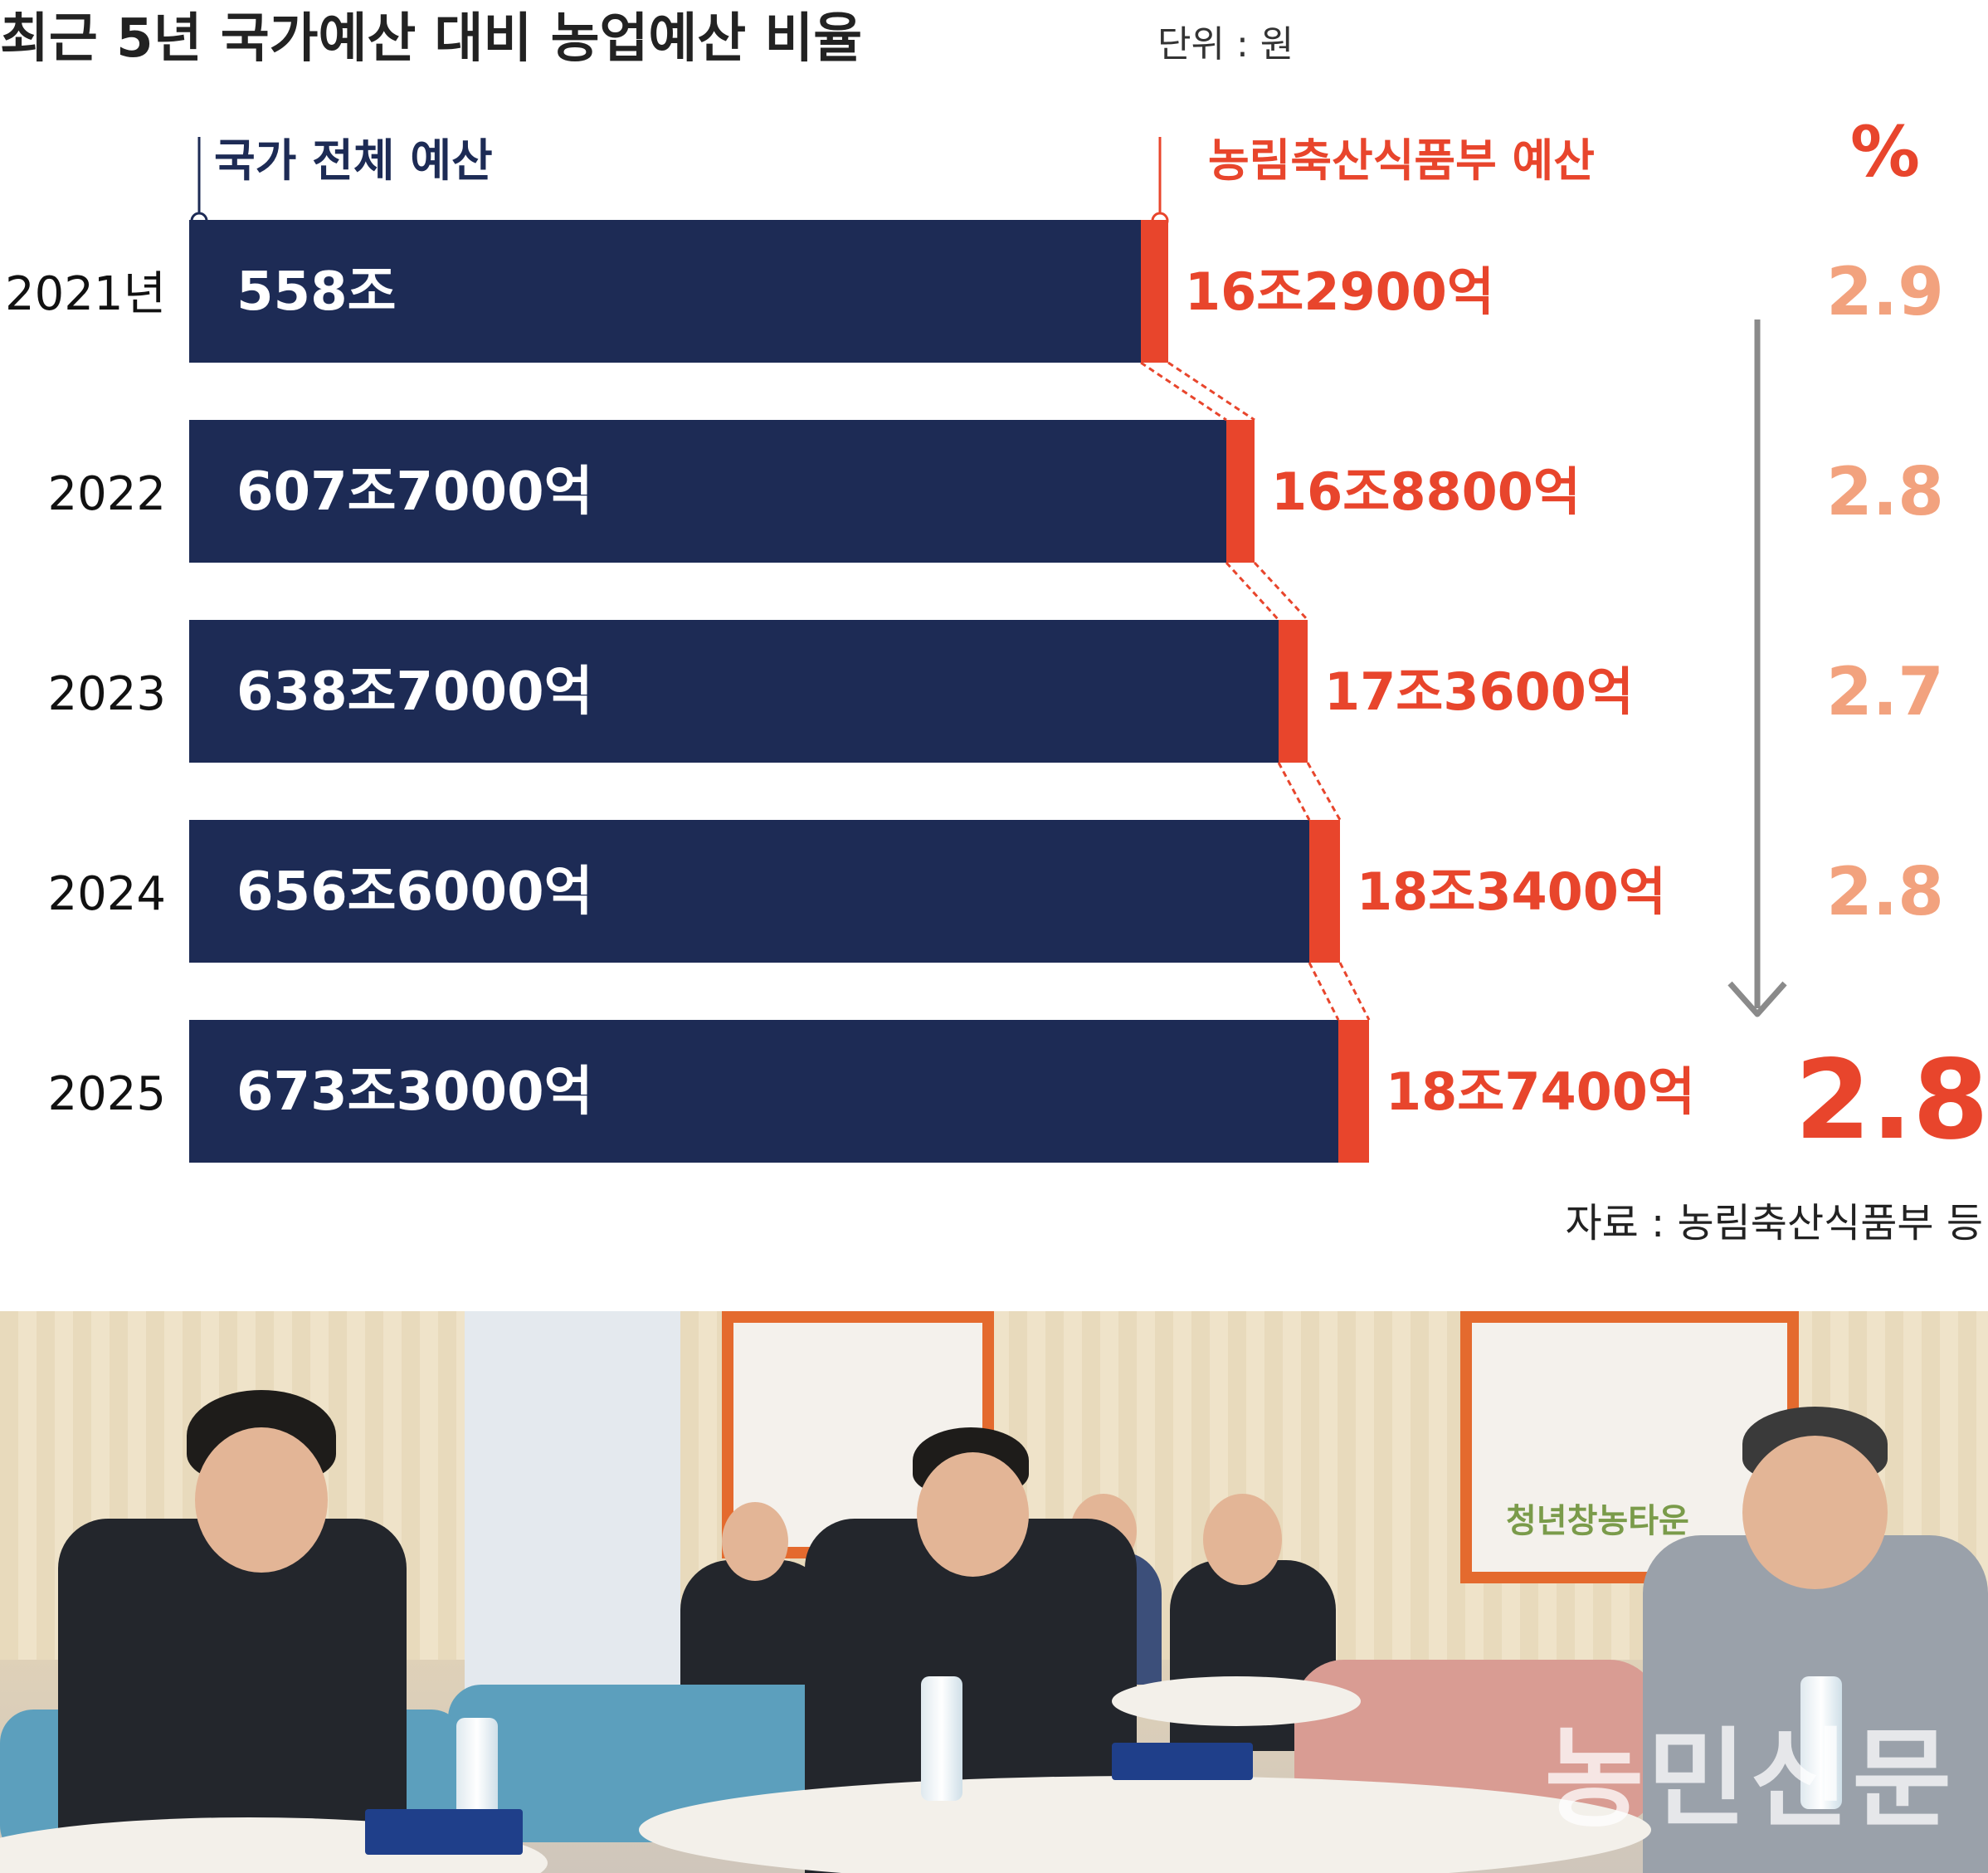 The width and height of the screenshot is (1988, 1873). I want to click on agri-value-label-4: 18조7400억, so click(1540, 1091).